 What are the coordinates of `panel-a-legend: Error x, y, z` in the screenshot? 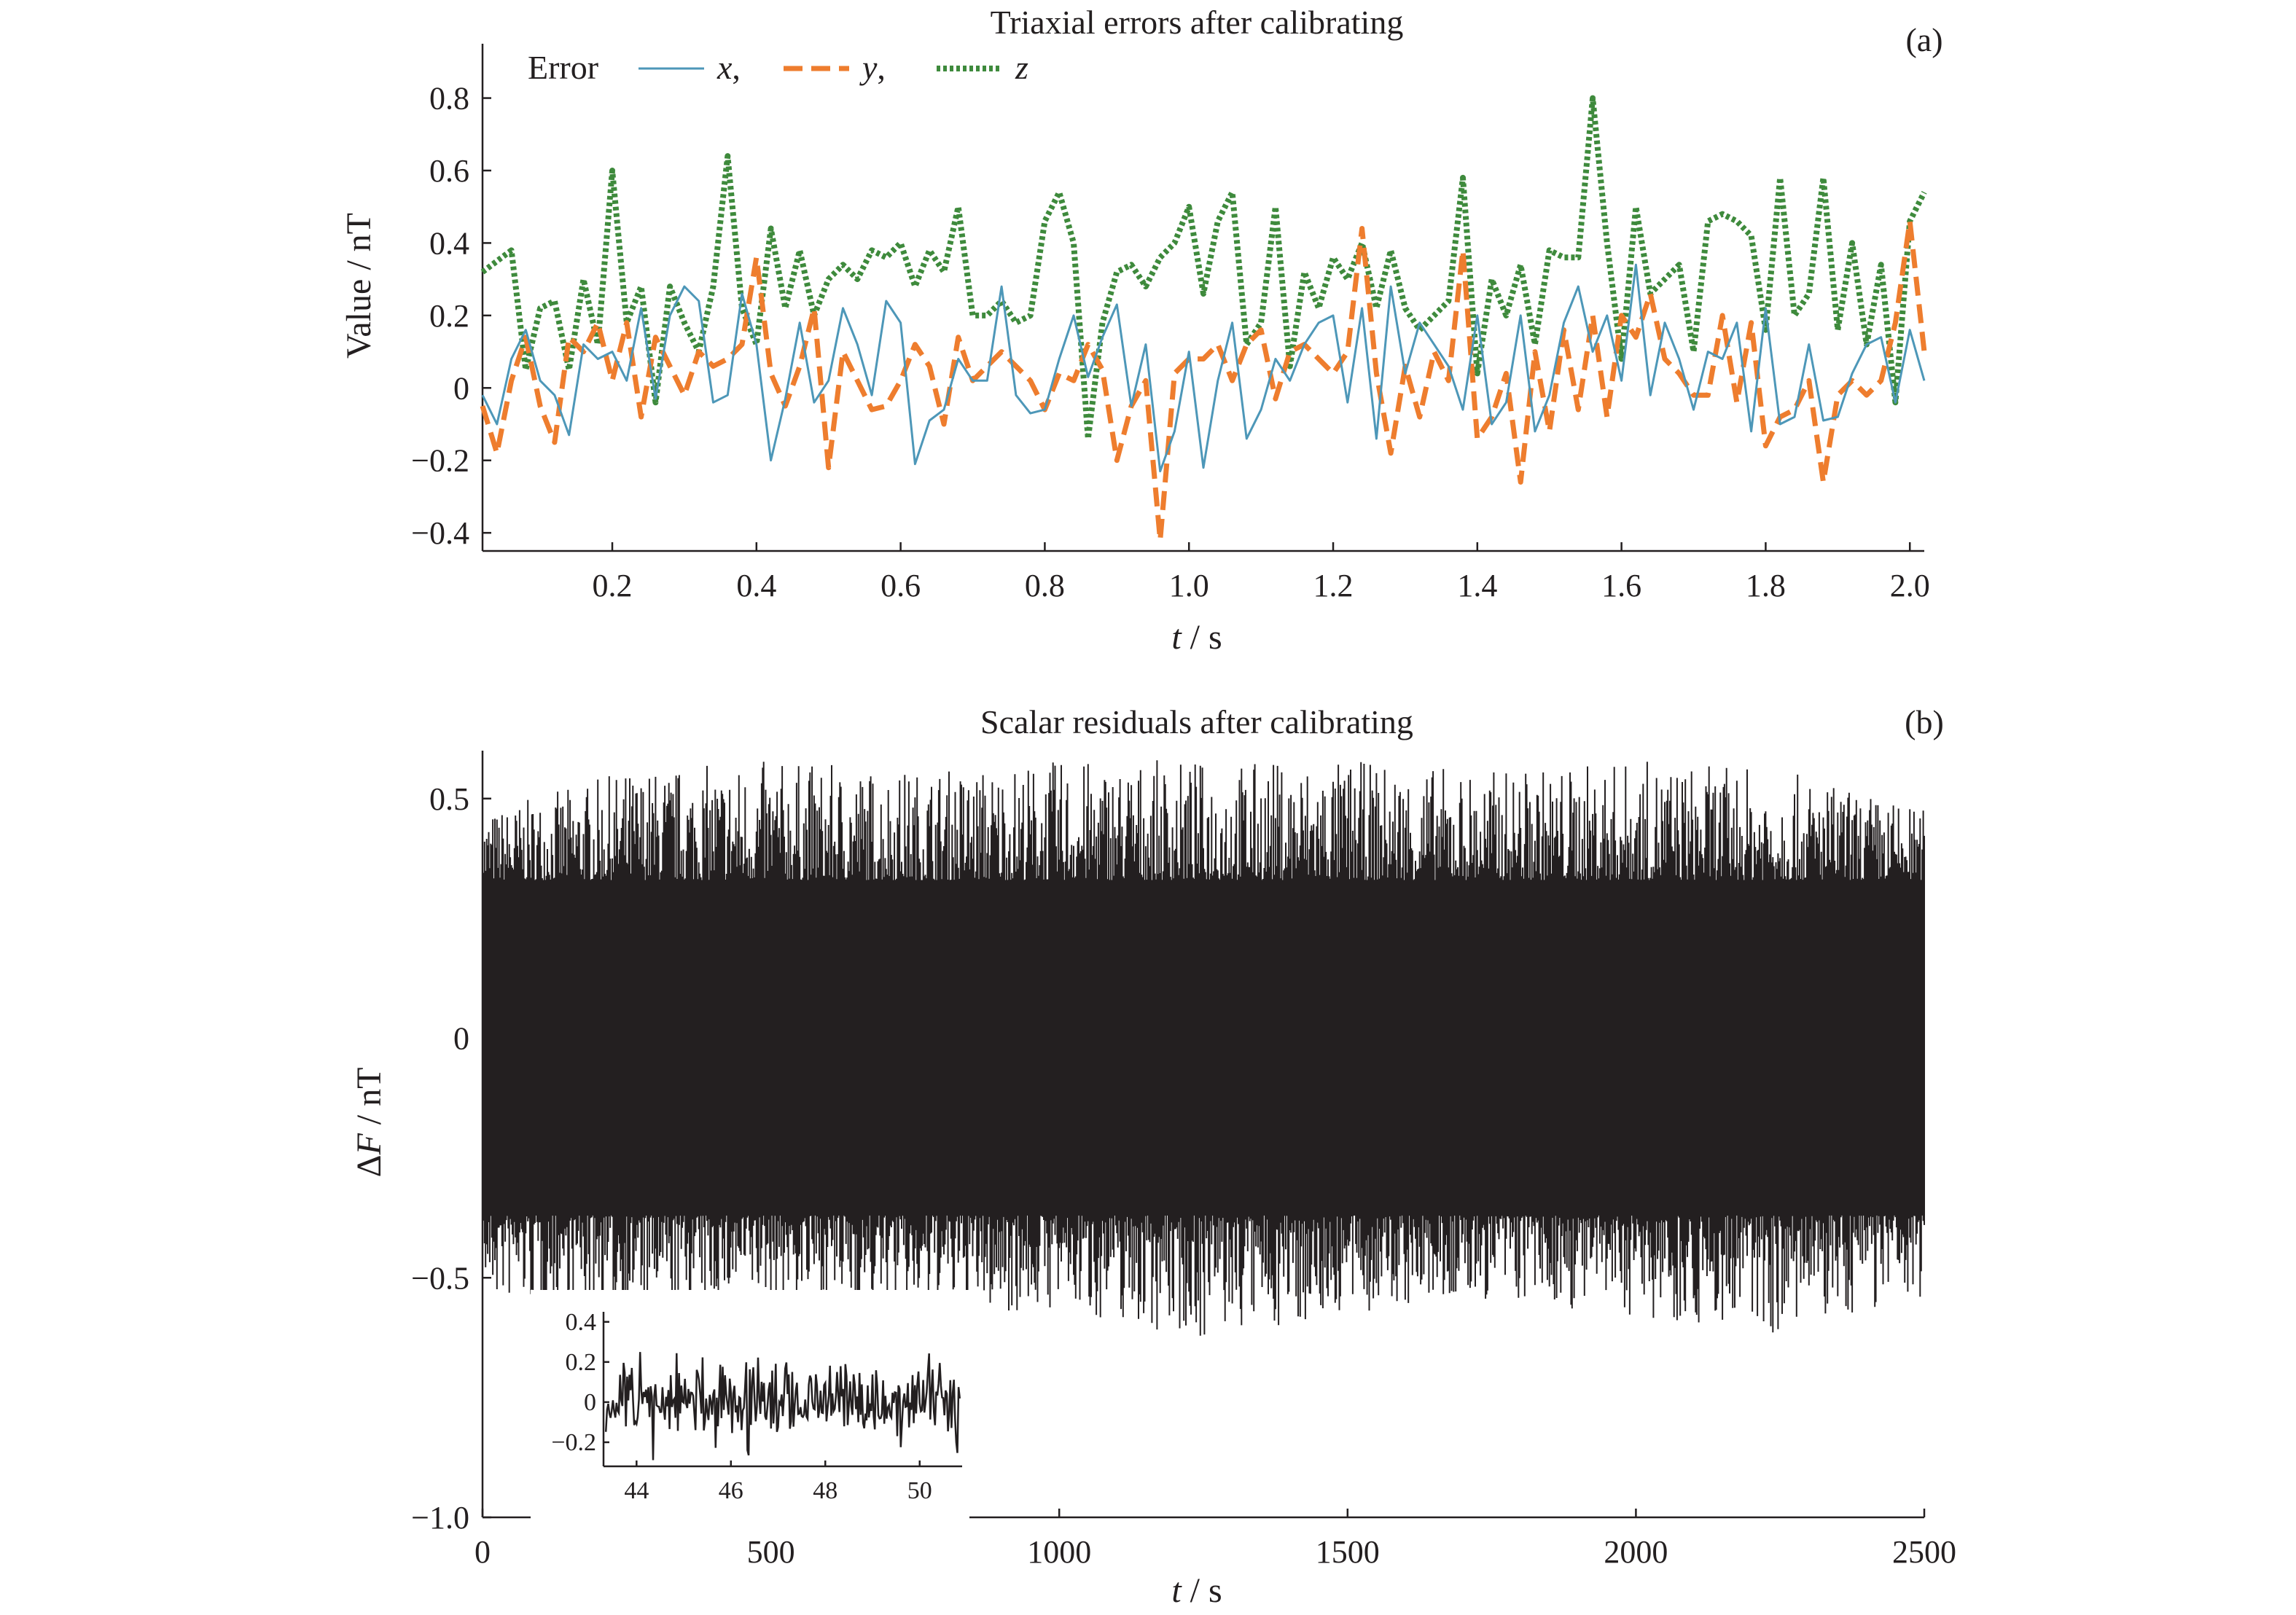 It's located at (778, 67).